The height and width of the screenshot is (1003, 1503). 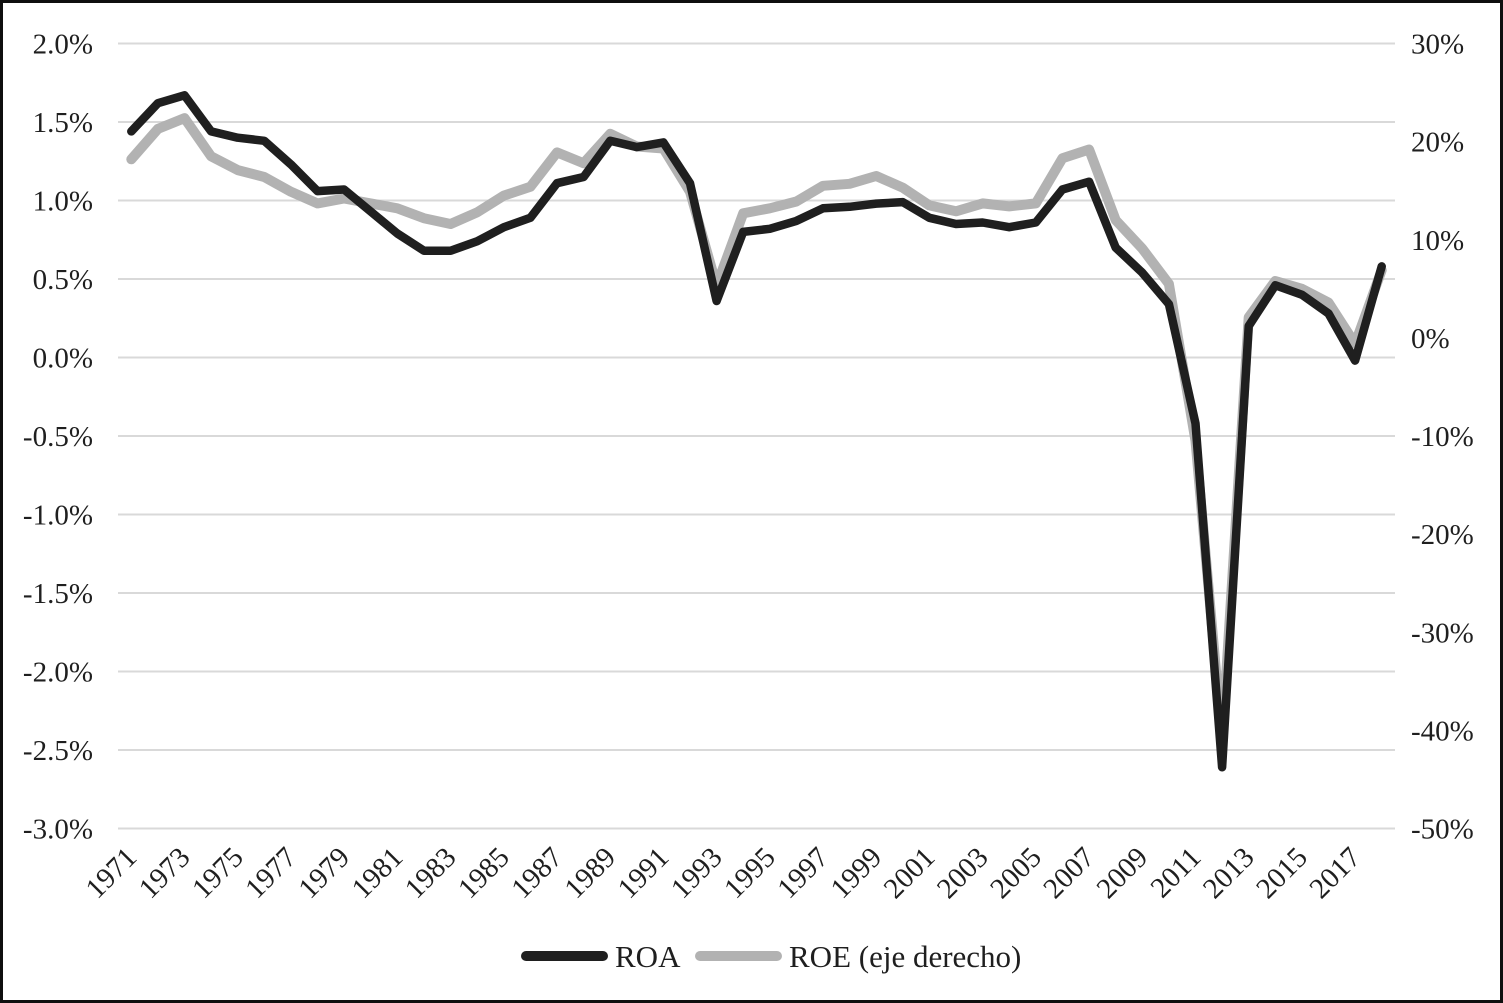 I want to click on right-axis-tick-label: -30%, so click(x=1442, y=633).